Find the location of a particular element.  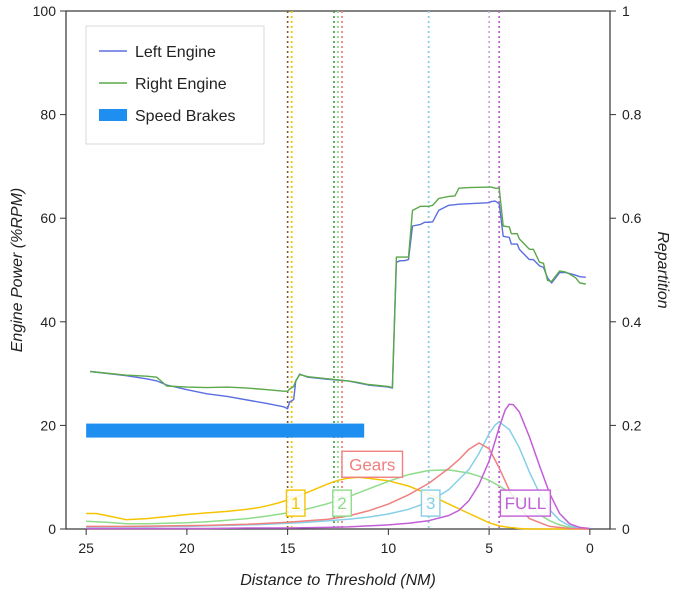

legend-label: Left Engine is located at coordinates (175, 52).